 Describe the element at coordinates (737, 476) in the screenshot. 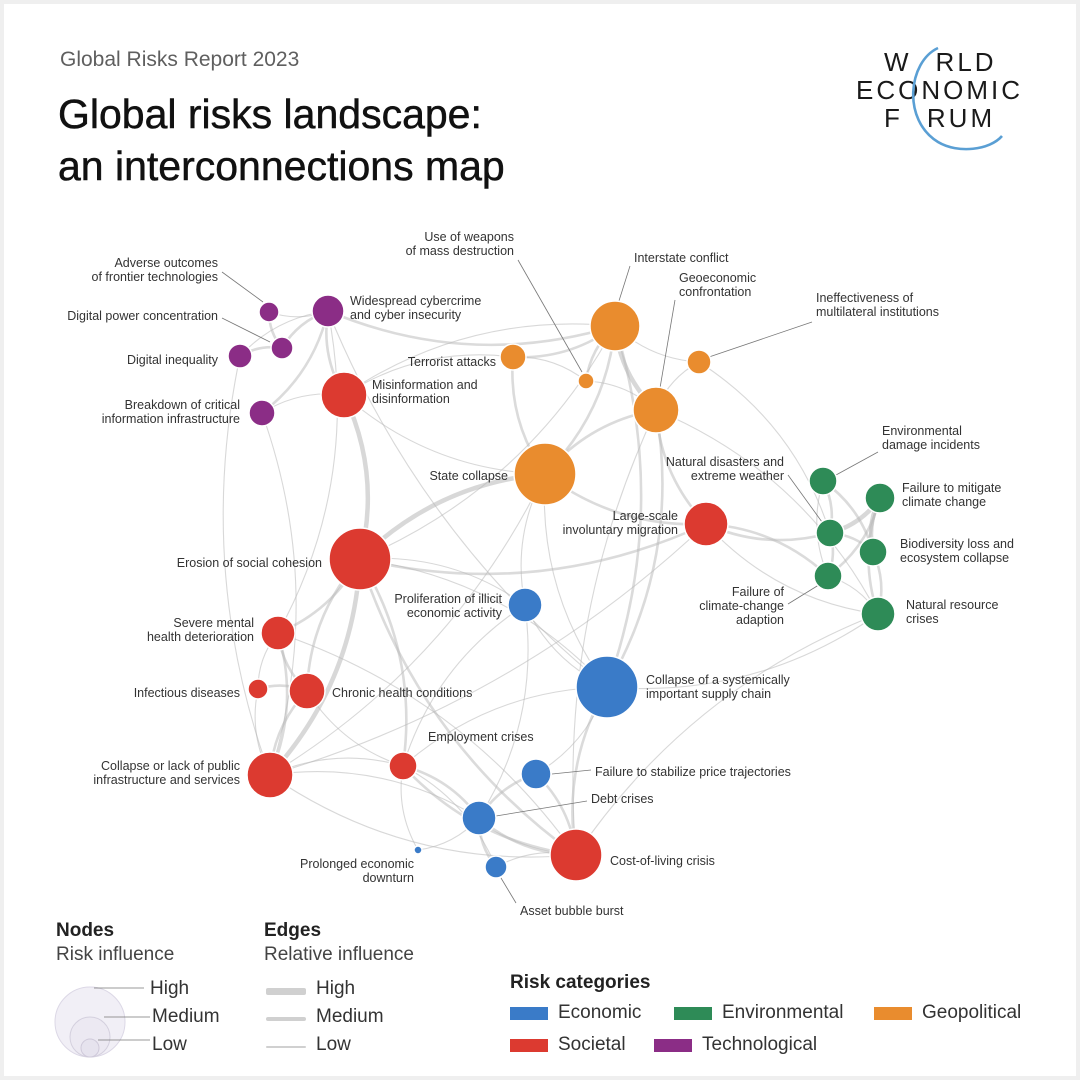

I see `node-label-line: extreme weather` at that location.